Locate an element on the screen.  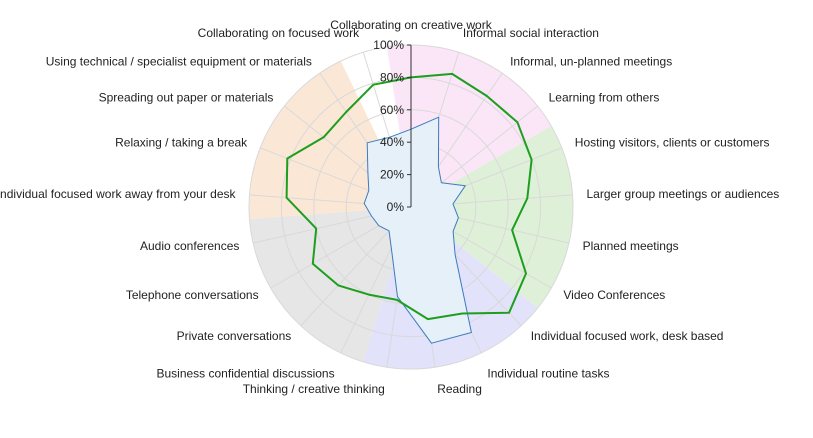
category-label-11: Thinking / creative thinking is located at coordinates (314, 389).